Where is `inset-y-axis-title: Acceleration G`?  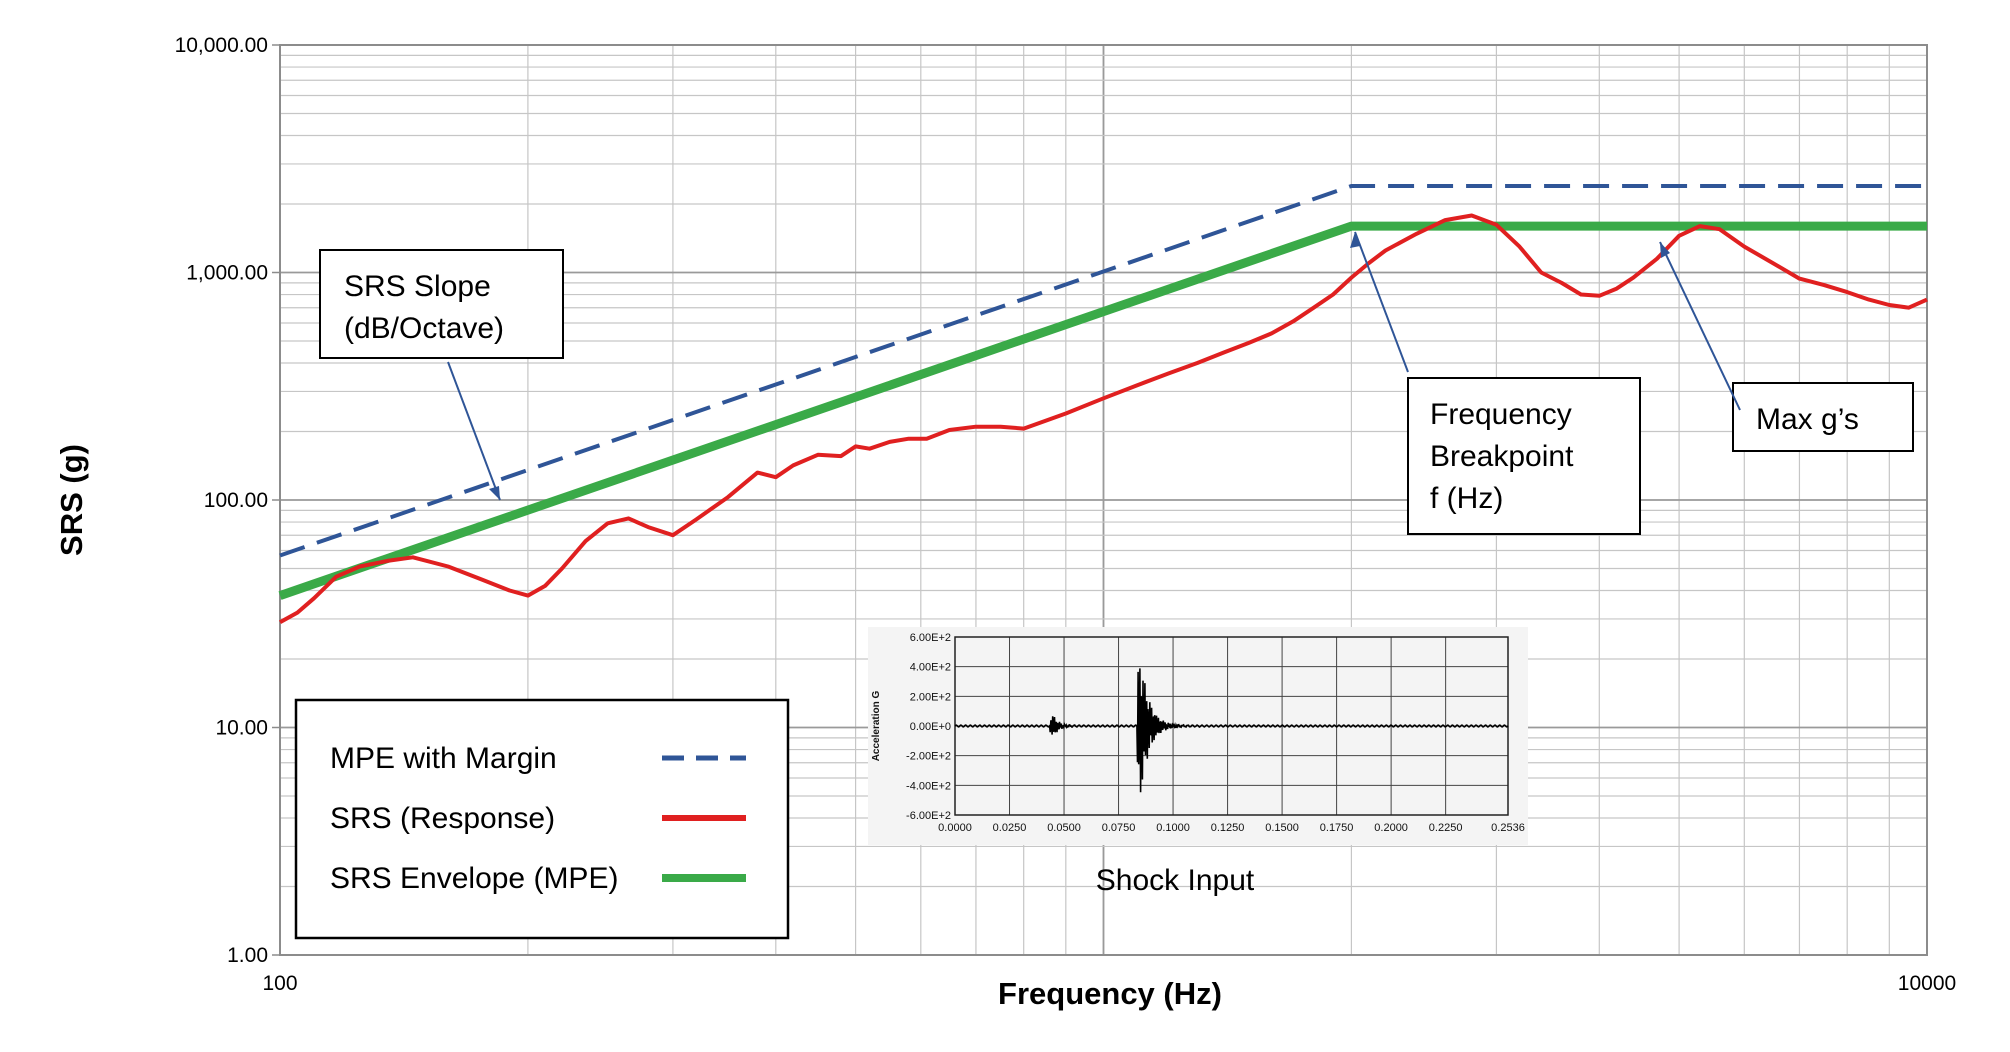
inset-y-axis-title: Acceleration G is located at coordinates (876, 725).